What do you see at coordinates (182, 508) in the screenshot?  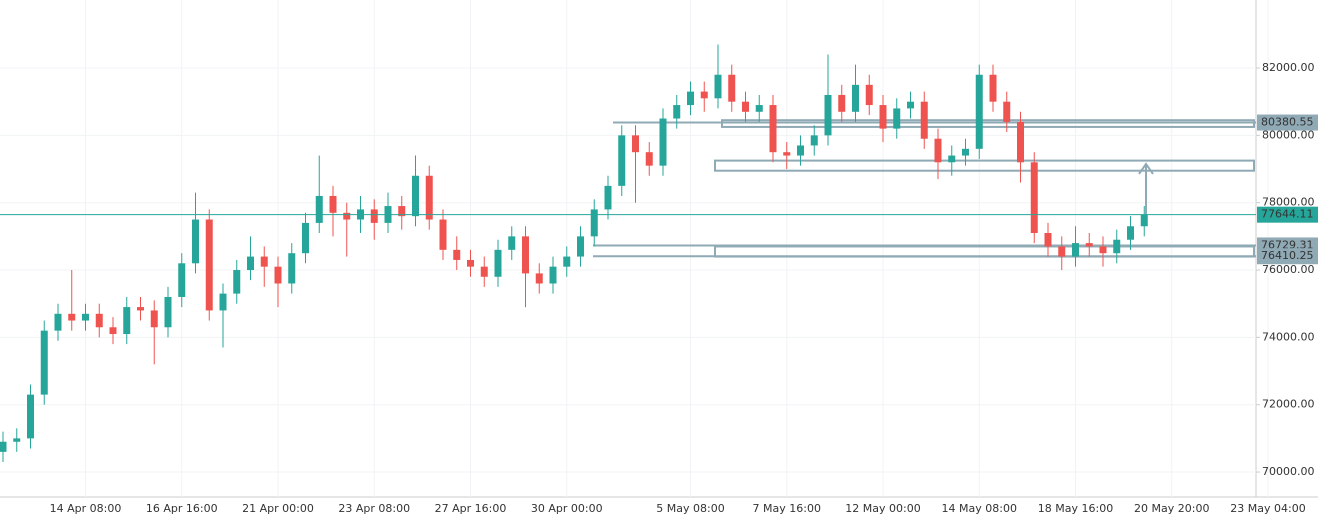 I see `x-tick-label: 16 Apr 16:00` at bounding box center [182, 508].